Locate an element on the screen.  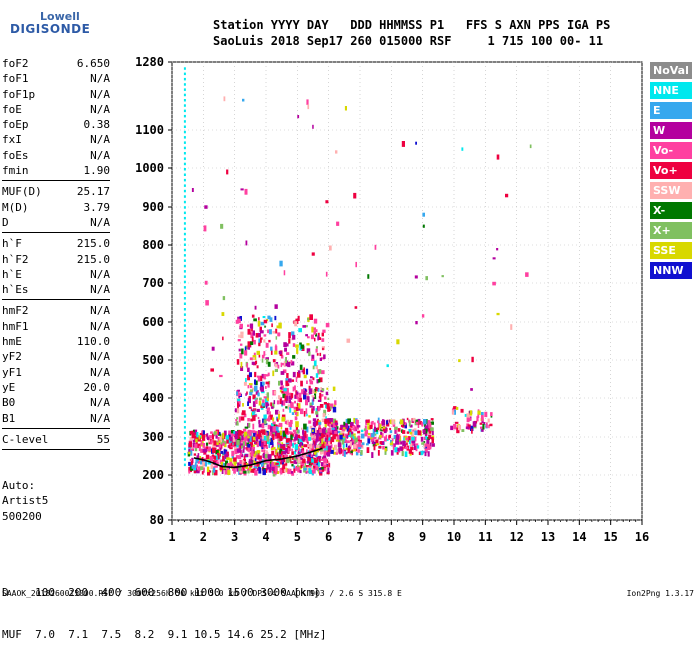
param-name: foEp is located at coordinates (15, 125).